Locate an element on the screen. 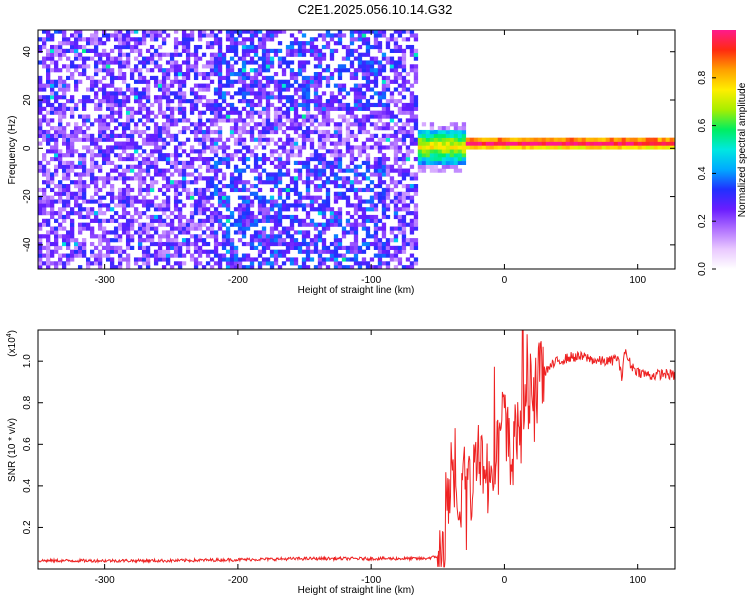  colorbar-label: Normalized spectral amplitude is located at coordinates (742, 149).